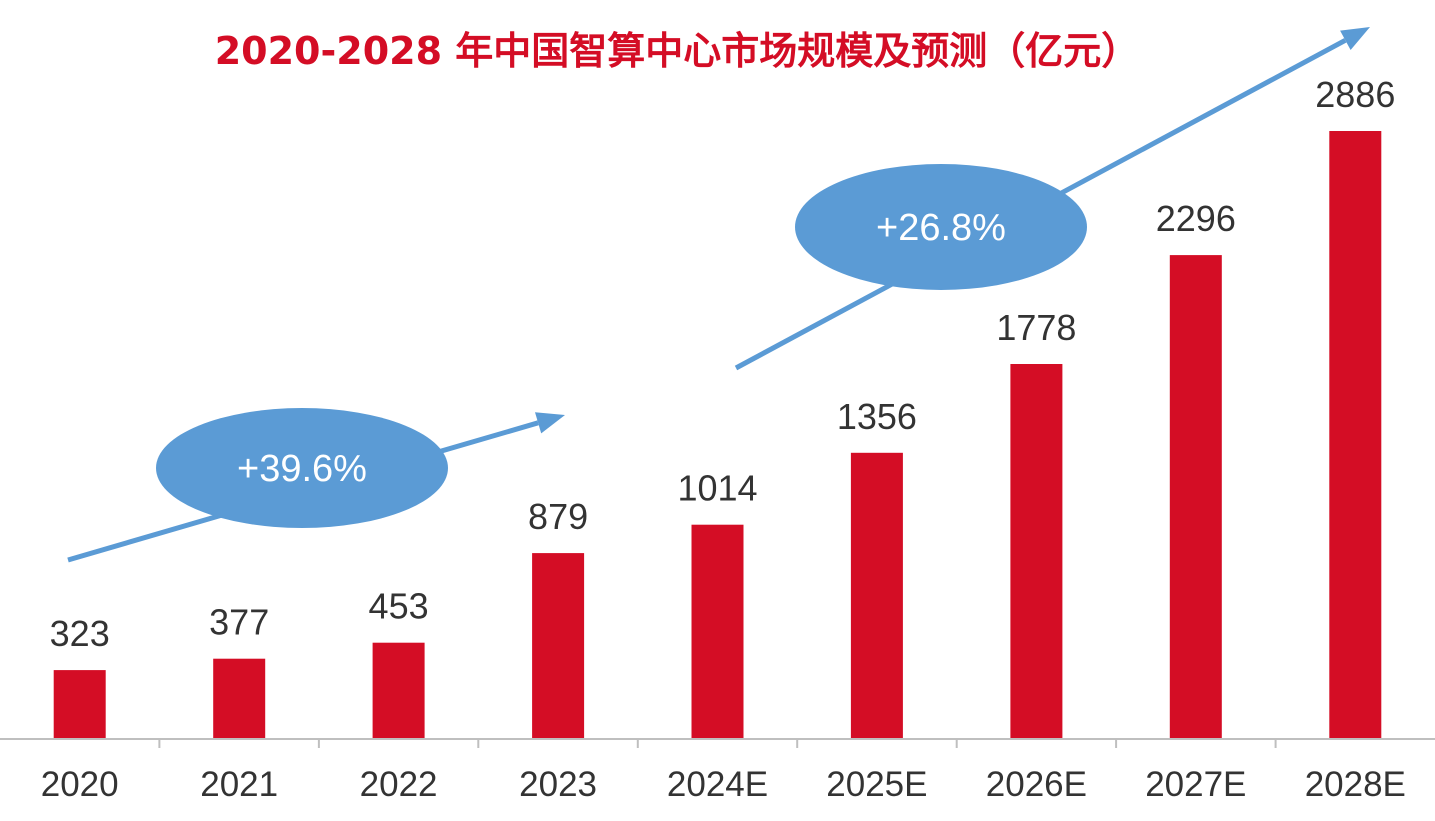  I want to click on value-label-2023: 879, so click(558, 516).